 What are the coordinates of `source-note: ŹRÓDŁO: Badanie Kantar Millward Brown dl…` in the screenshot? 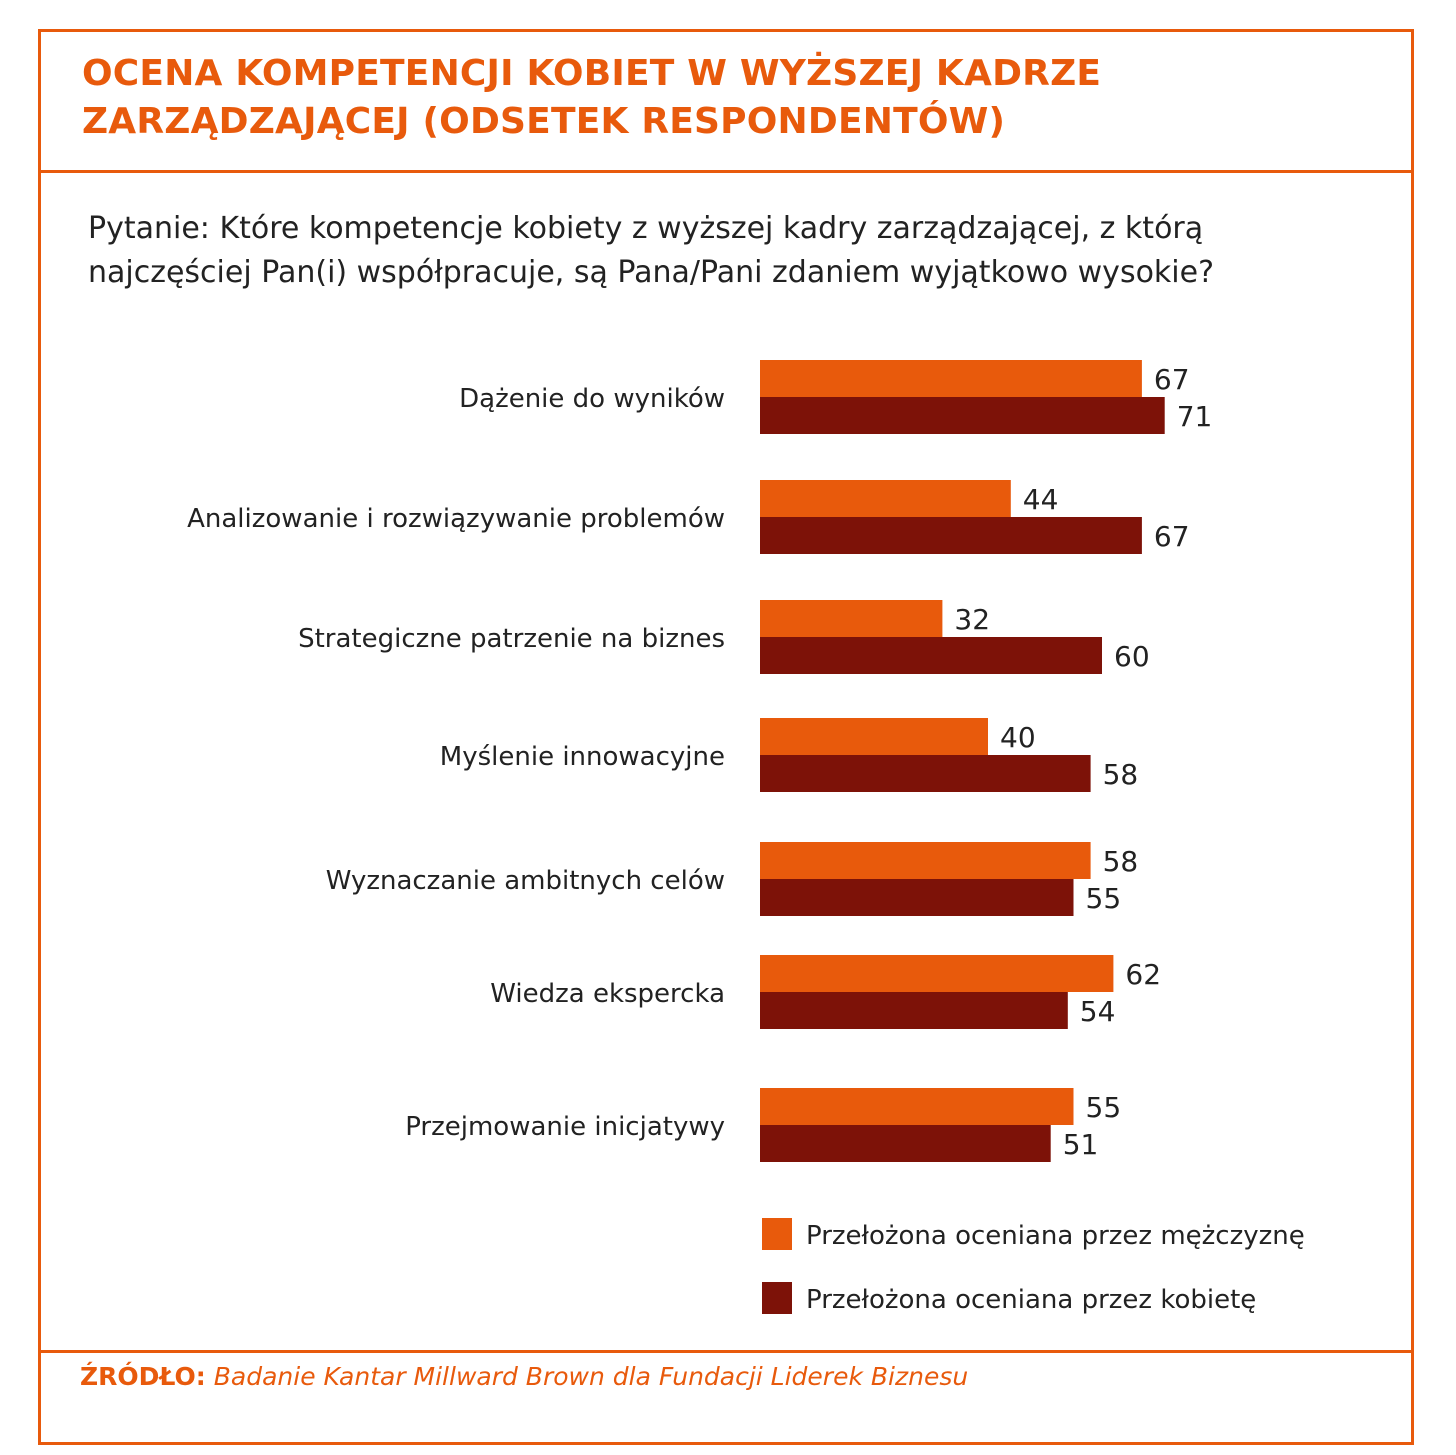 It's located at (730, 1377).